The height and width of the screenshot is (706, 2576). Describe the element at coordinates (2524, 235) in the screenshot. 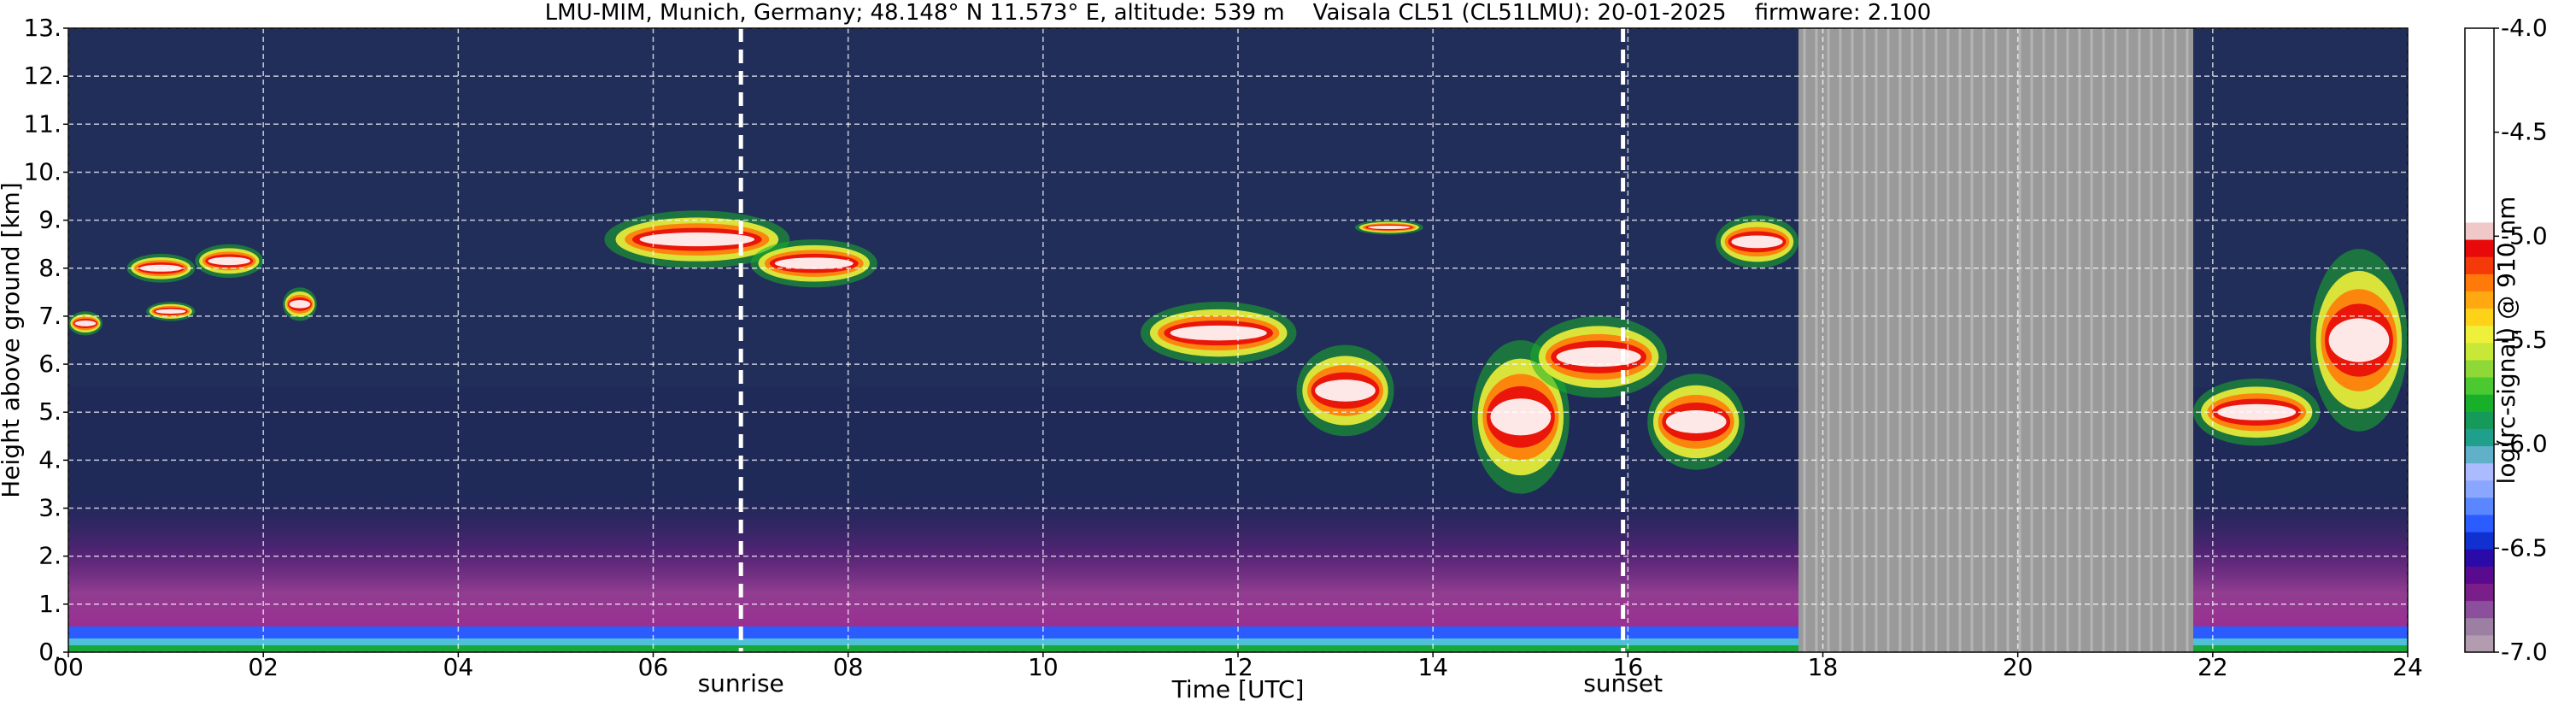

I see `colorbar-tick-label: -5.0` at that location.